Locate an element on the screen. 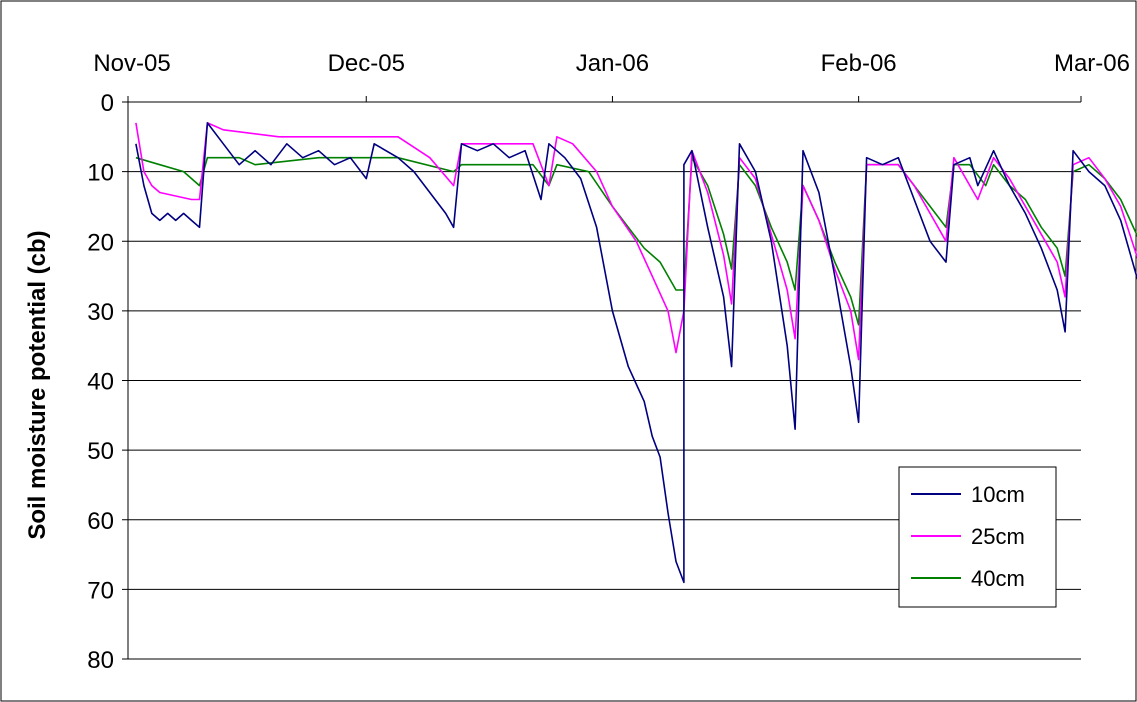 This screenshot has width=1137, height=702. x-tick-labels: Nov-05 Dec-05 Jan-06 Feb-06 Mar-06 is located at coordinates (611, 63).